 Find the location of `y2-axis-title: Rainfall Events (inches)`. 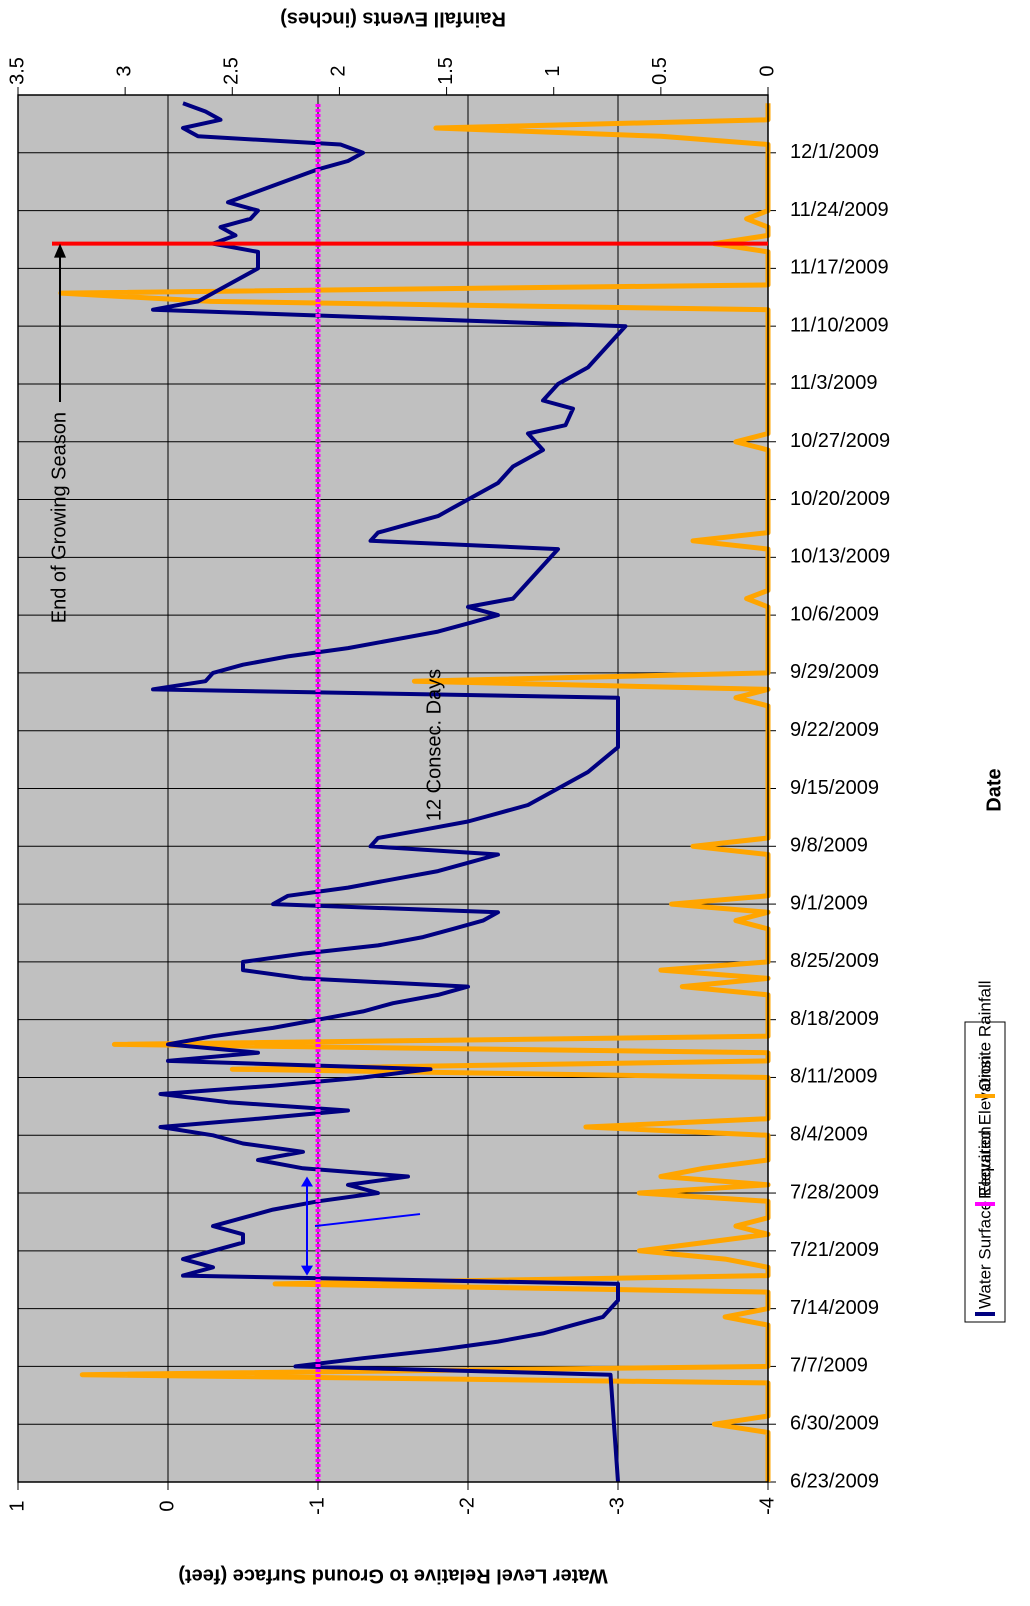

y2-axis-title: Rainfall Events (inches) is located at coordinates (393, 19).